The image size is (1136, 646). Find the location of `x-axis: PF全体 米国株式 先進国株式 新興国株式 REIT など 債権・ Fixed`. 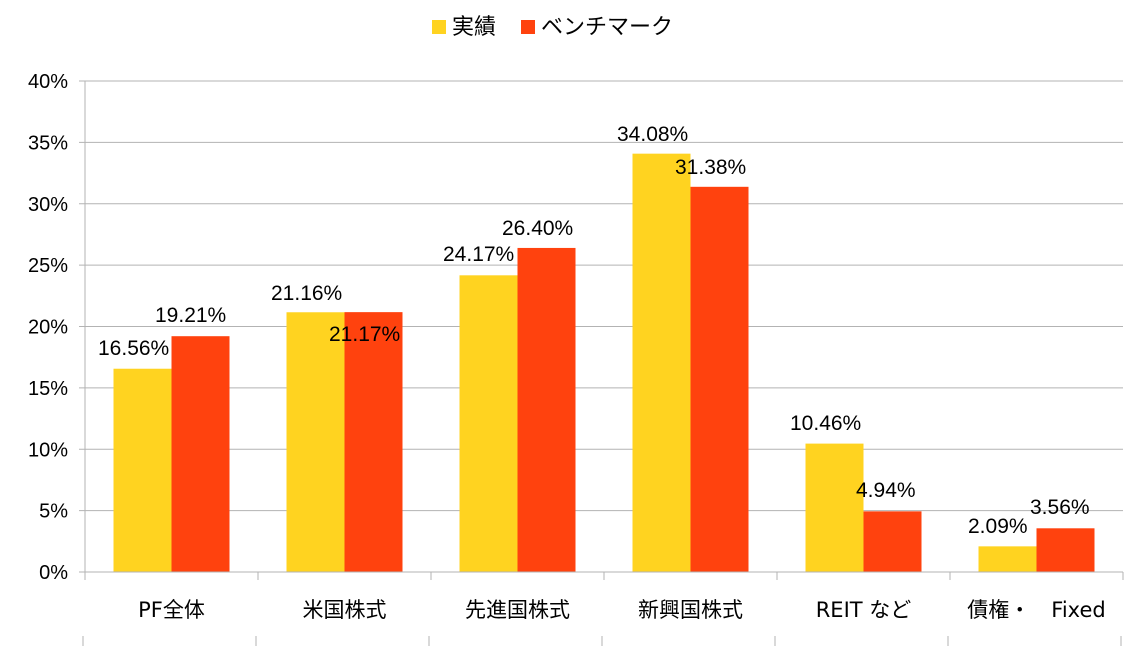

x-axis: PF全体 米国株式 先進国株式 新興国株式 REIT など 債権・ Fixed is located at coordinates (603, 608).